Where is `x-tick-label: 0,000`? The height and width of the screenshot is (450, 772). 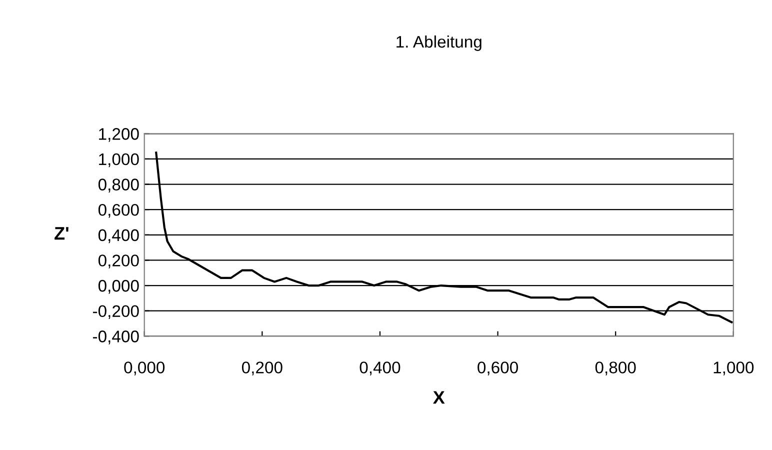
x-tick-label: 0,000 is located at coordinates (144, 369).